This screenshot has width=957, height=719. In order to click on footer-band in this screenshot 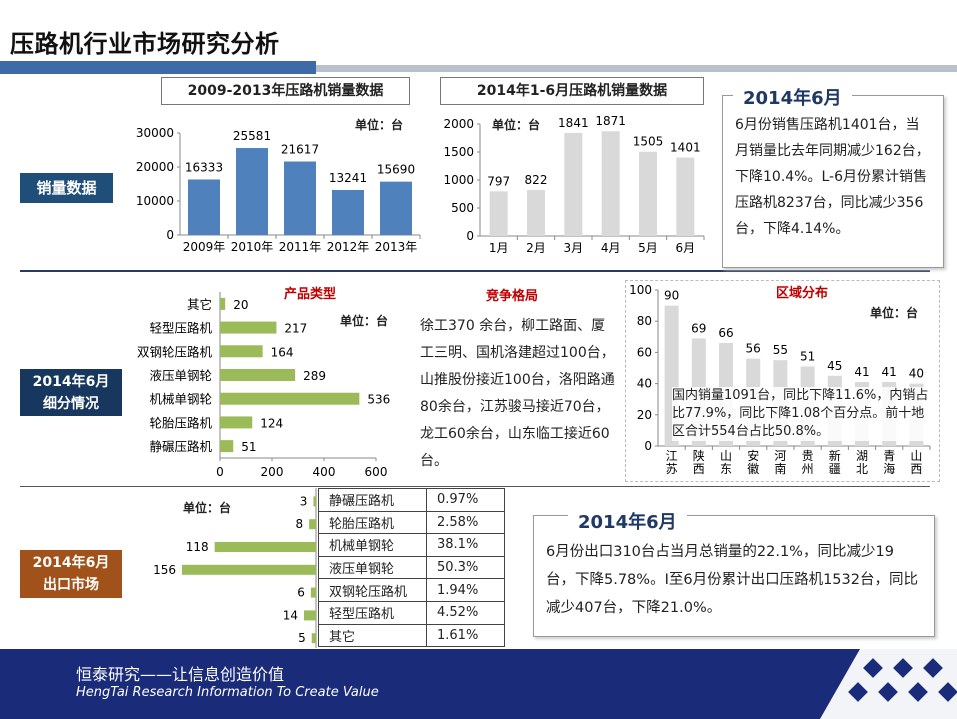, I will do `click(478, 684)`.